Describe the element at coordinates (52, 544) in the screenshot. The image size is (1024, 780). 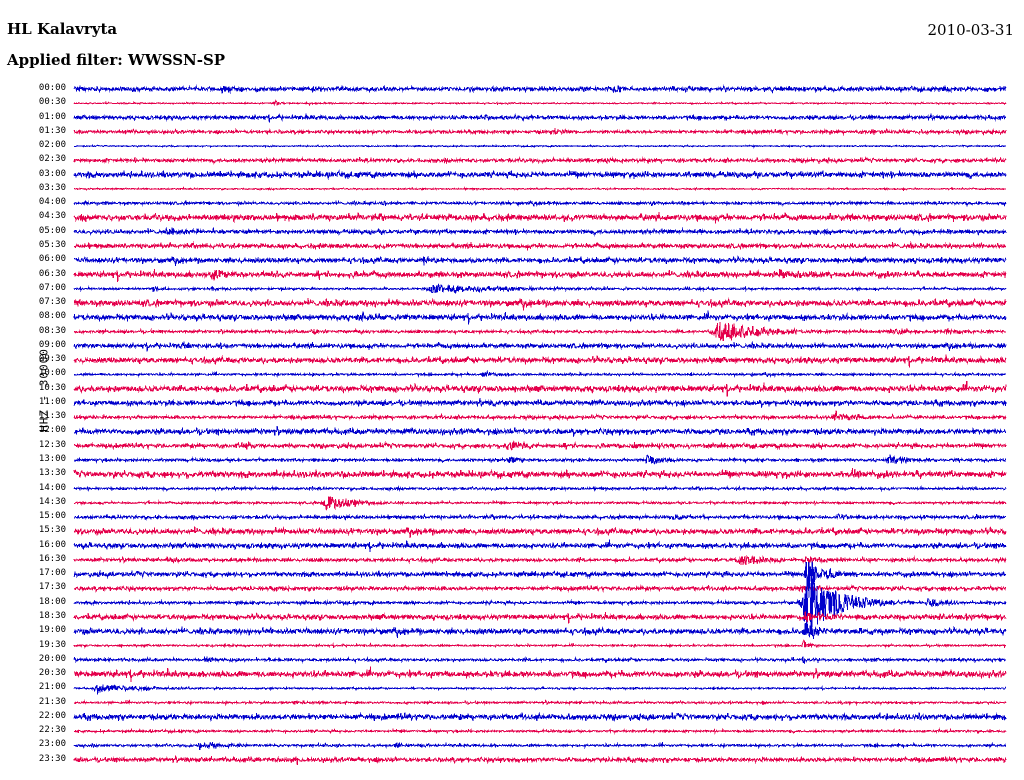
I see `time-tick-label: 16:00` at that location.